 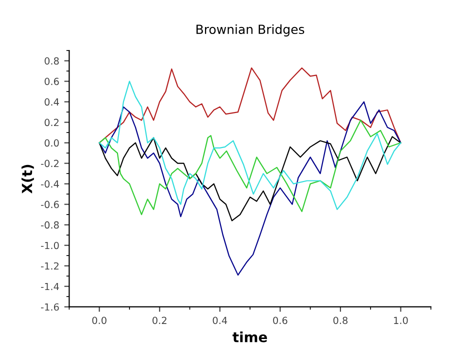 I want to click on y-tick-label: -0.8, so click(x=49, y=225).